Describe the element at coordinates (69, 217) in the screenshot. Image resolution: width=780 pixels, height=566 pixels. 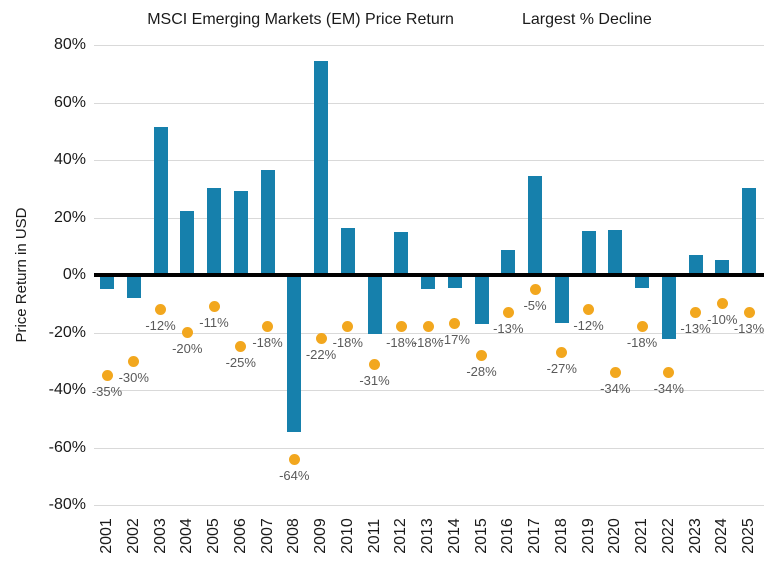
I see `y-tick-label: 20%` at that location.